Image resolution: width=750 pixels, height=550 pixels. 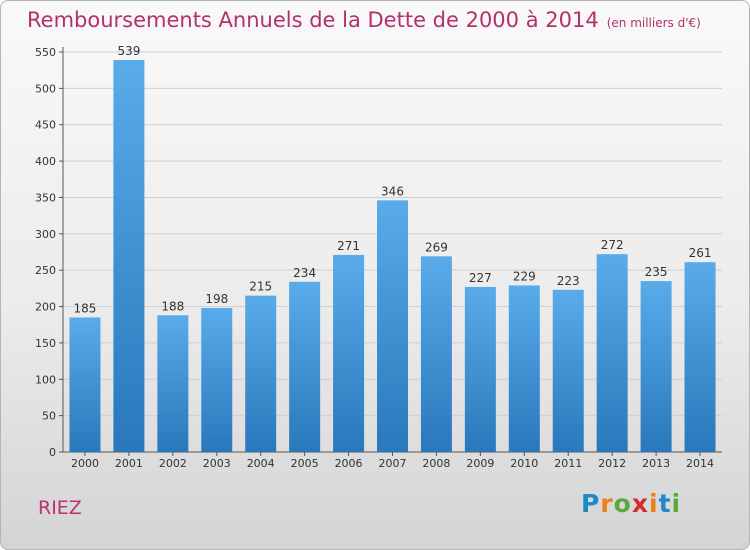 I want to click on y-tick-label: 100, so click(x=45, y=379).